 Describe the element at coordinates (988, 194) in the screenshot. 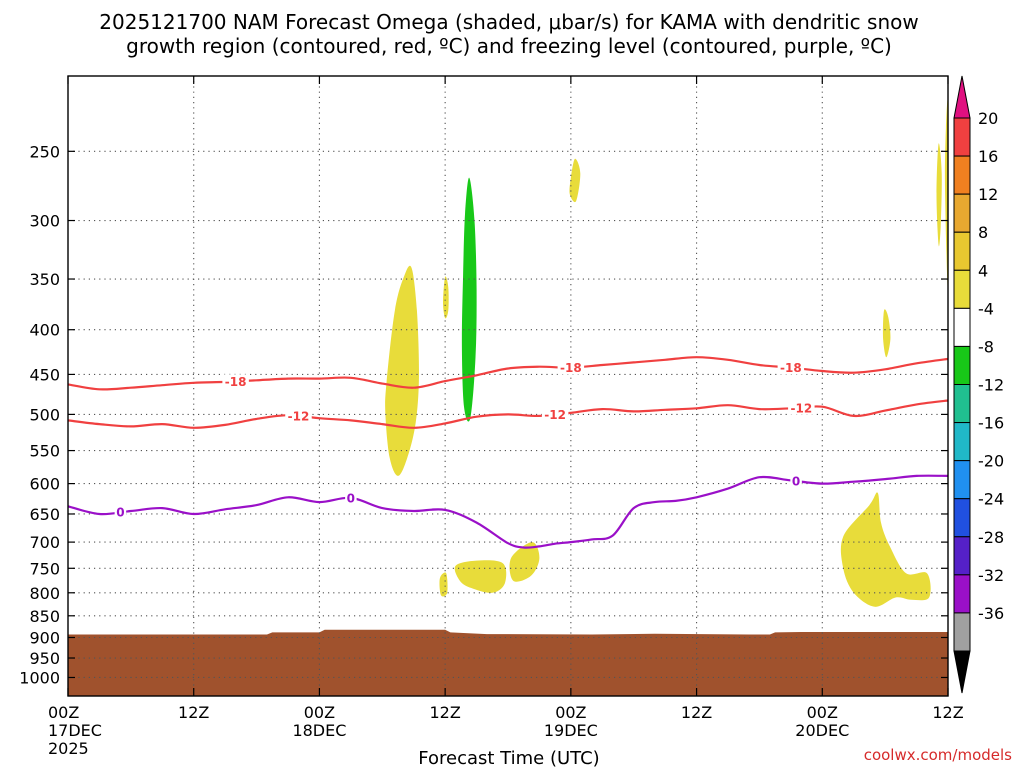

I see `colorbar-label: 12` at that location.